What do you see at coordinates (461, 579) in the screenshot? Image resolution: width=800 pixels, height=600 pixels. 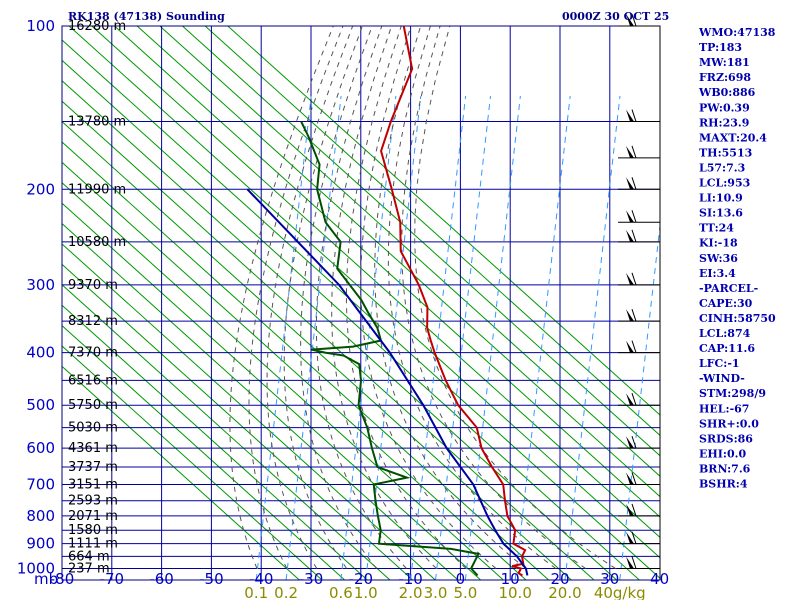 I see `temperature-tick-label: 0` at bounding box center [461, 579].